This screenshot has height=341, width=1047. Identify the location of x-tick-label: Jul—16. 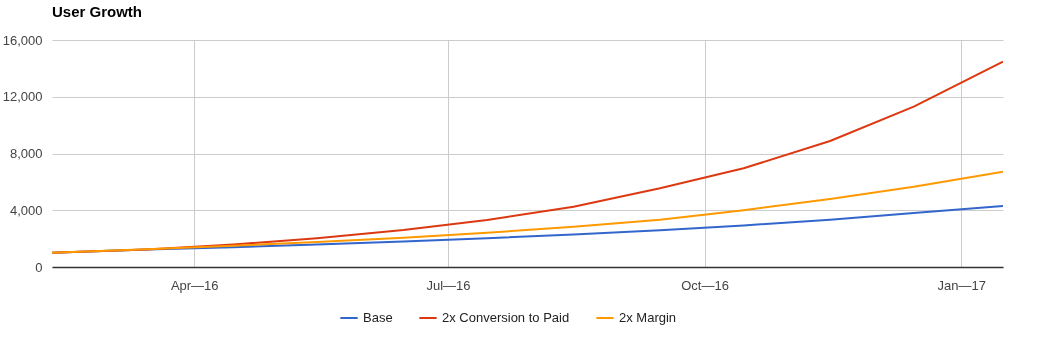
(448, 285).